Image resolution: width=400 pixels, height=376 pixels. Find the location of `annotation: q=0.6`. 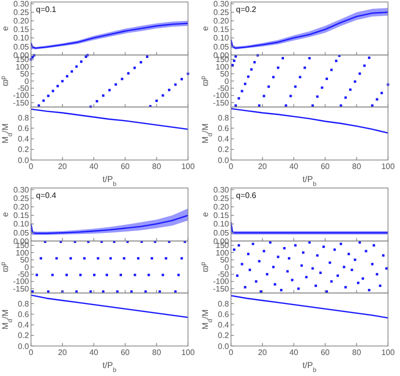

annotation: q=0.6 is located at coordinates (246, 195).